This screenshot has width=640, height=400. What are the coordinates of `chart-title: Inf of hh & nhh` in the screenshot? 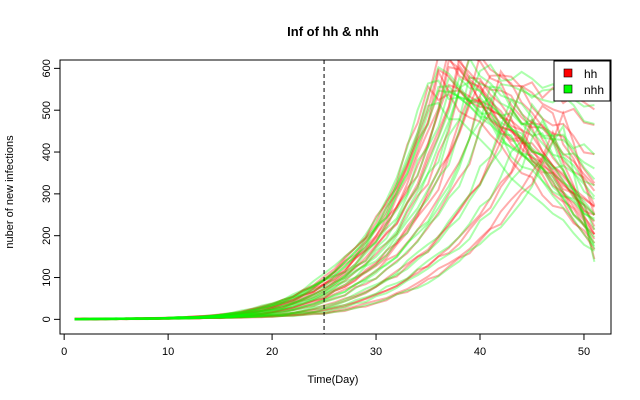 It's located at (333, 31).